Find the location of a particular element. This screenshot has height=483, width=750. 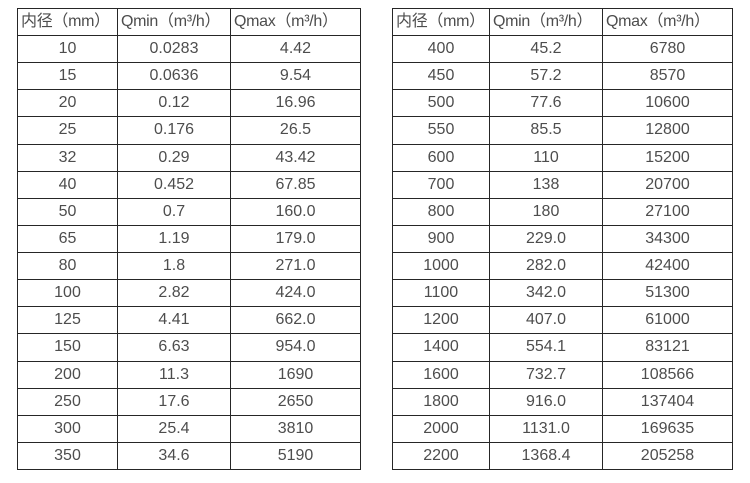

table-cell: 137404 is located at coordinates (667, 401).